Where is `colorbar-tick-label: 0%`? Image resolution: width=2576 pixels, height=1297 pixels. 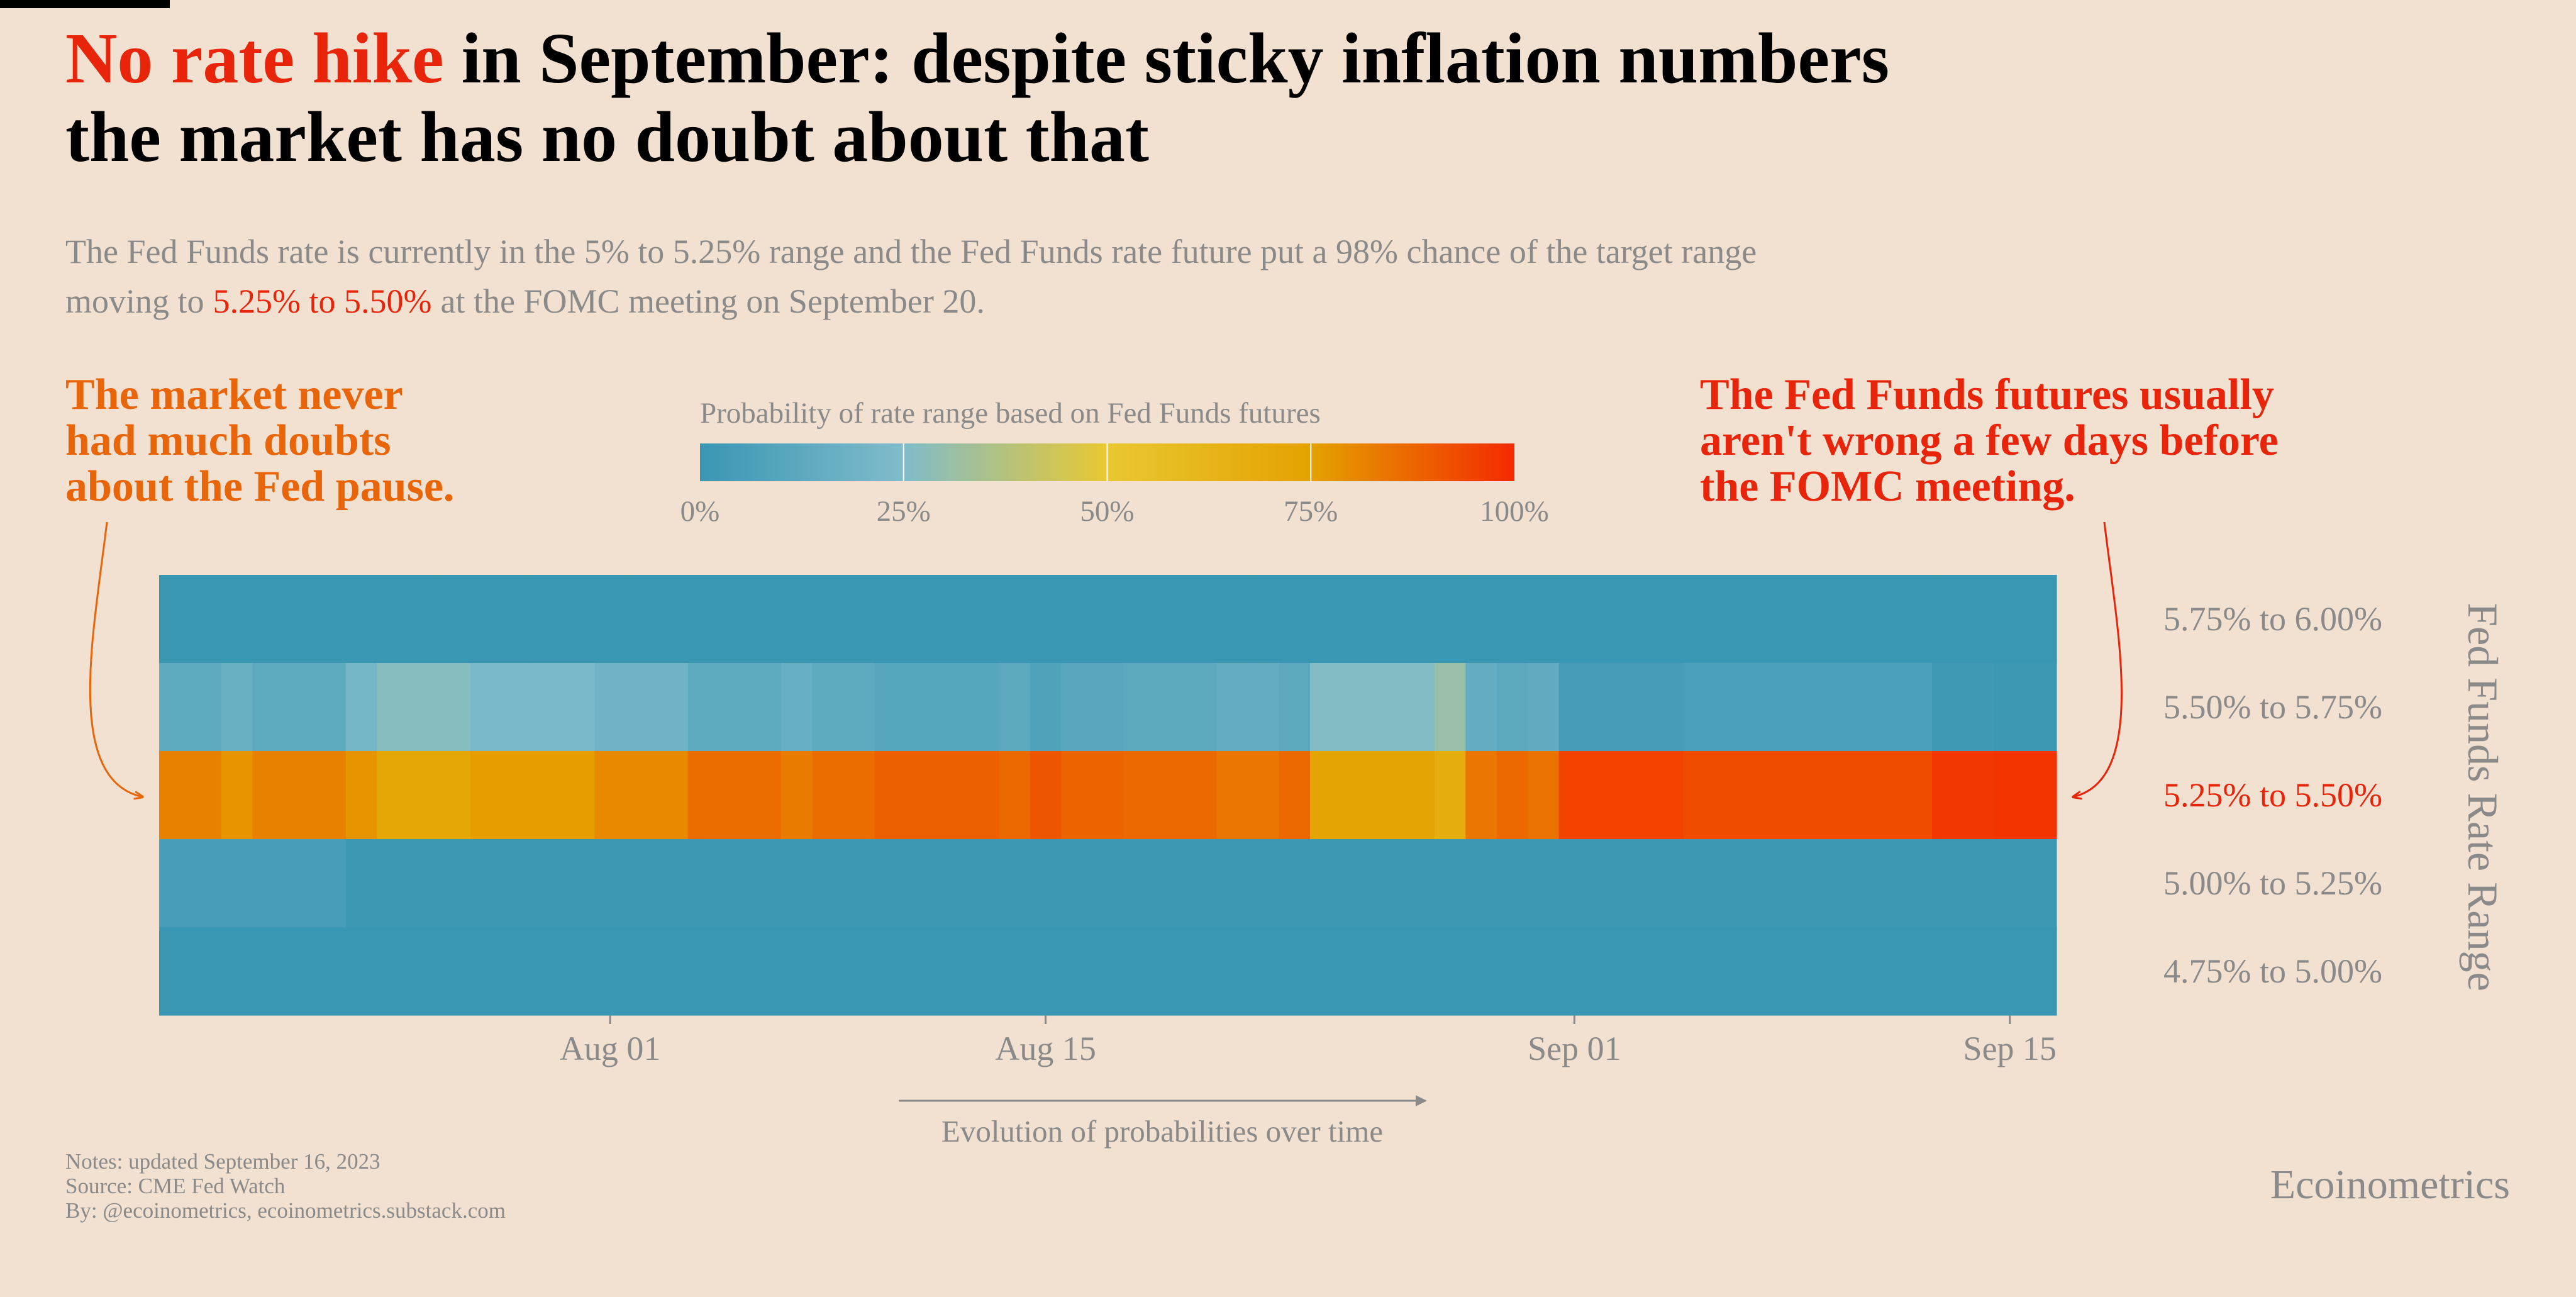
colorbar-tick-label: 0% is located at coordinates (700, 511).